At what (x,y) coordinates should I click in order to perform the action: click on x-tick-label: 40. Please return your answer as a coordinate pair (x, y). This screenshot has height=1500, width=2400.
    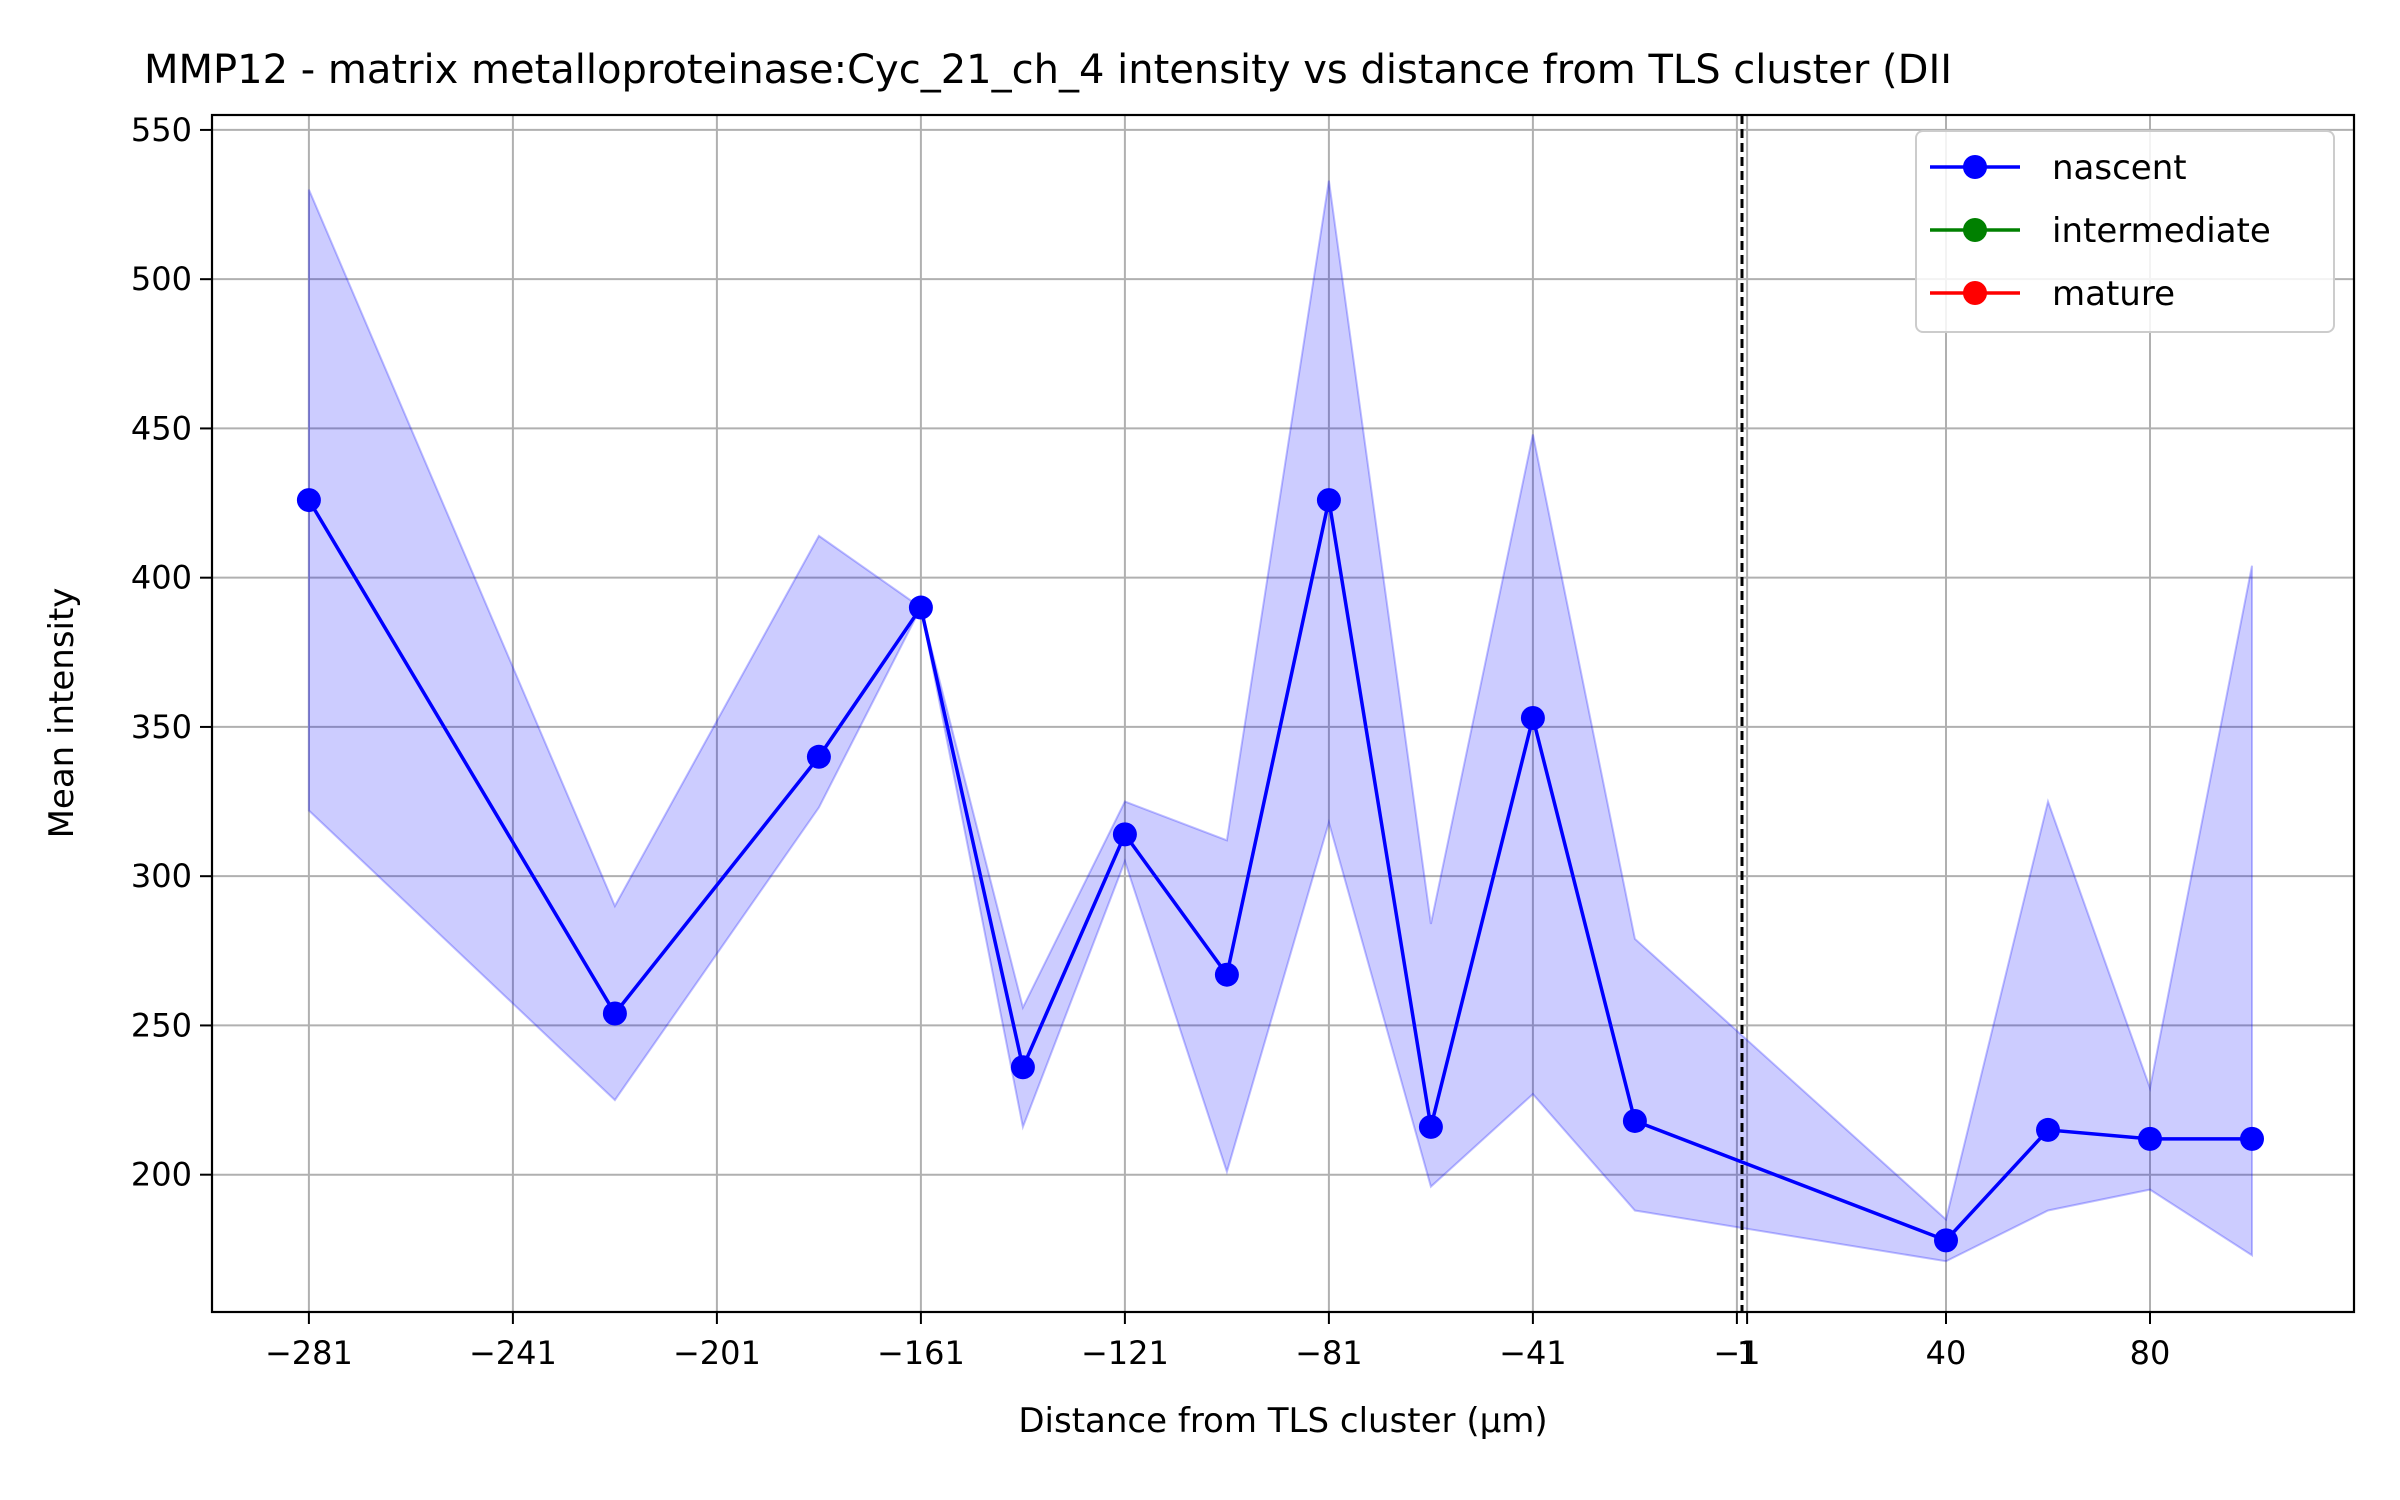
    Looking at the image, I should click on (1946, 1353).